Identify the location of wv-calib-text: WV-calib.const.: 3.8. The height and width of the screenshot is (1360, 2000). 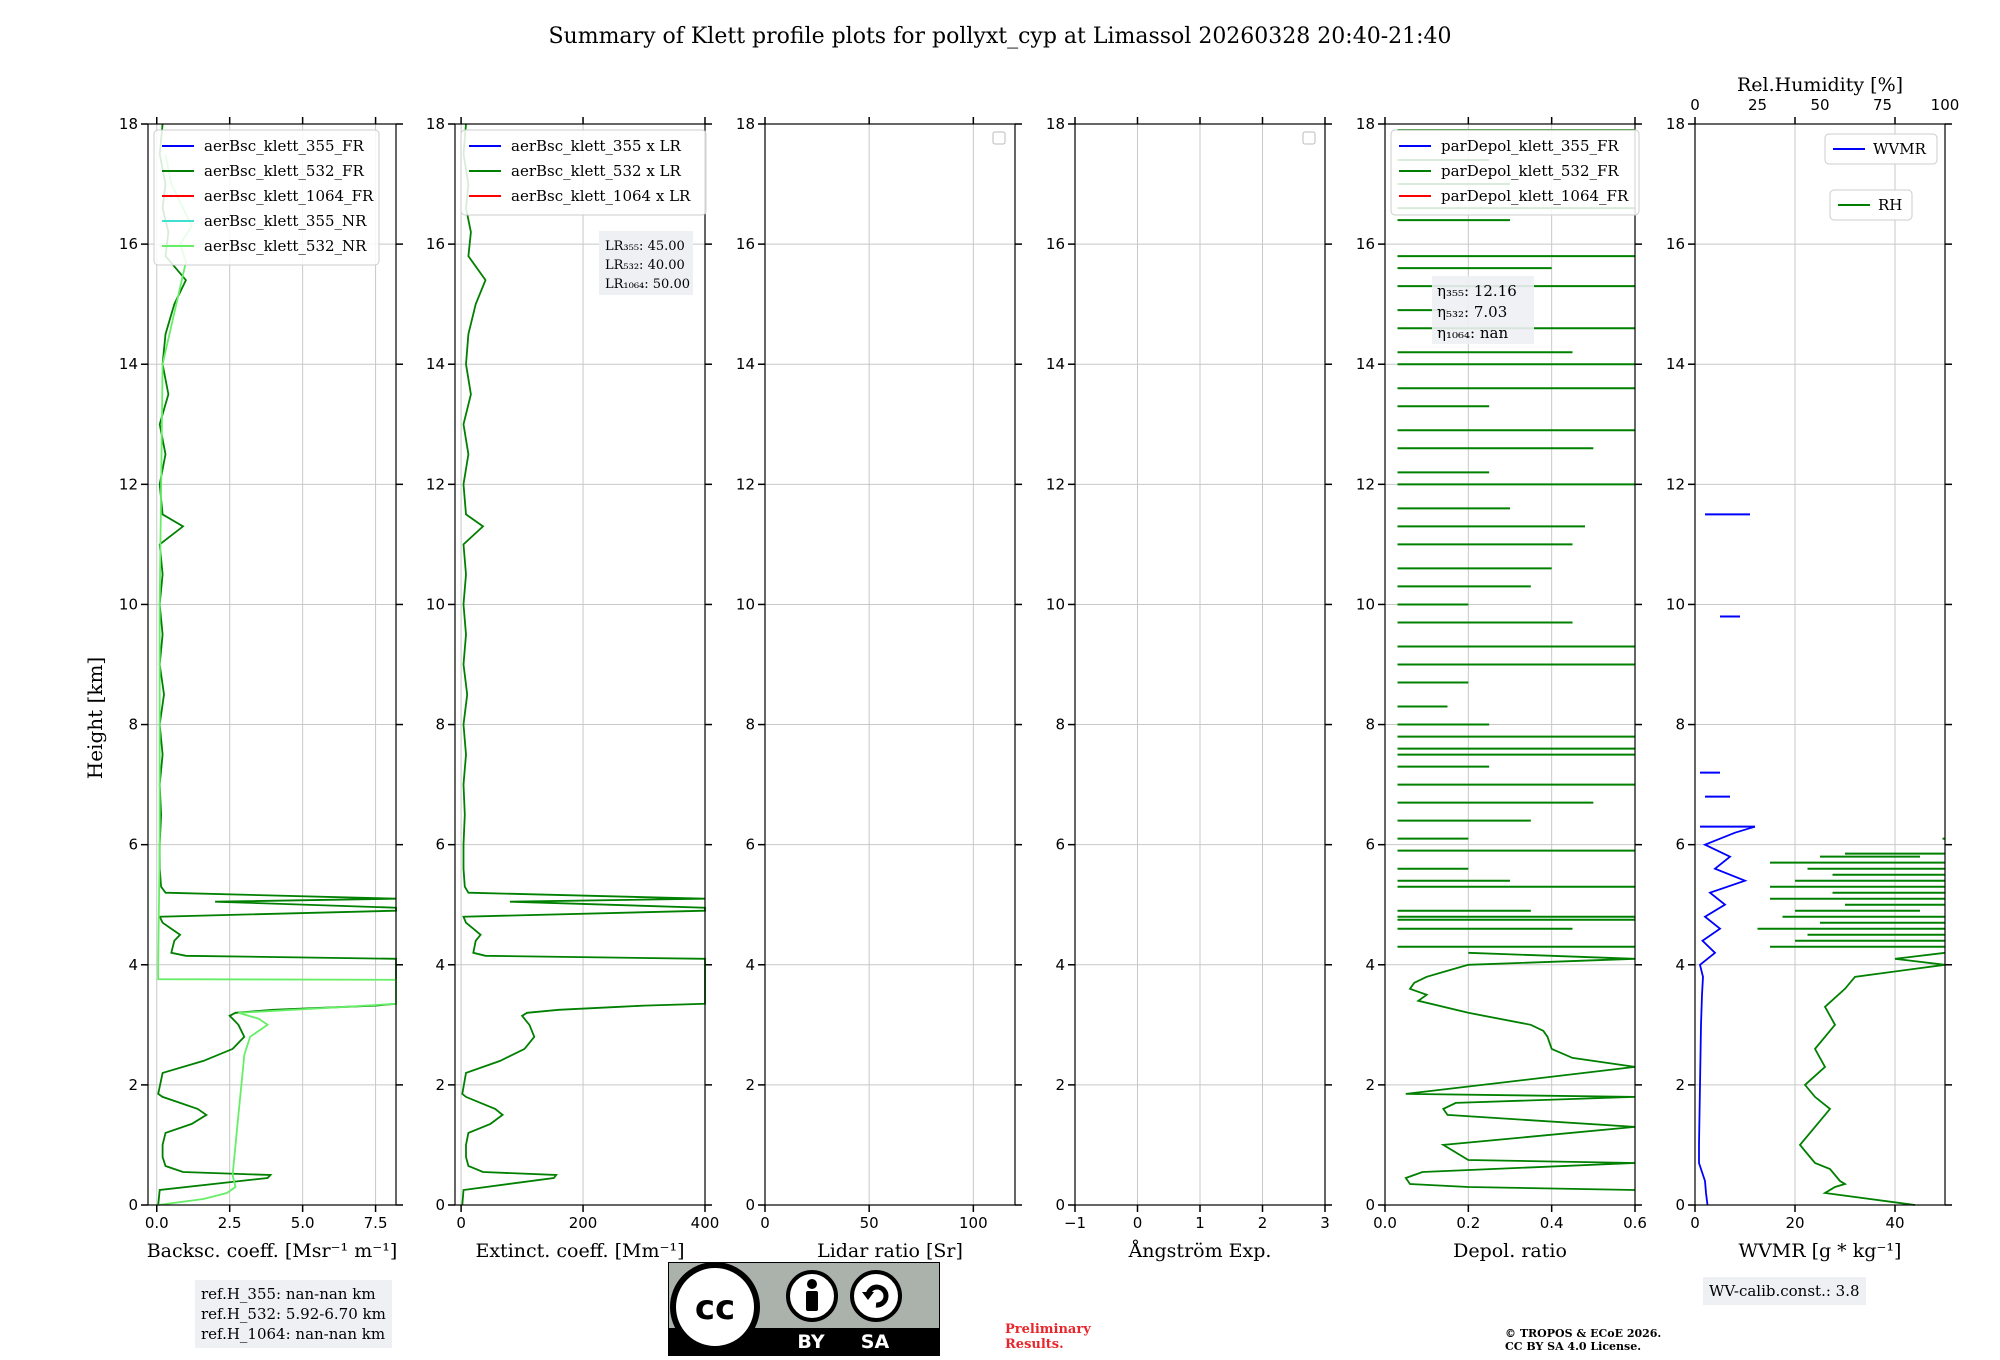
(1784, 1291).